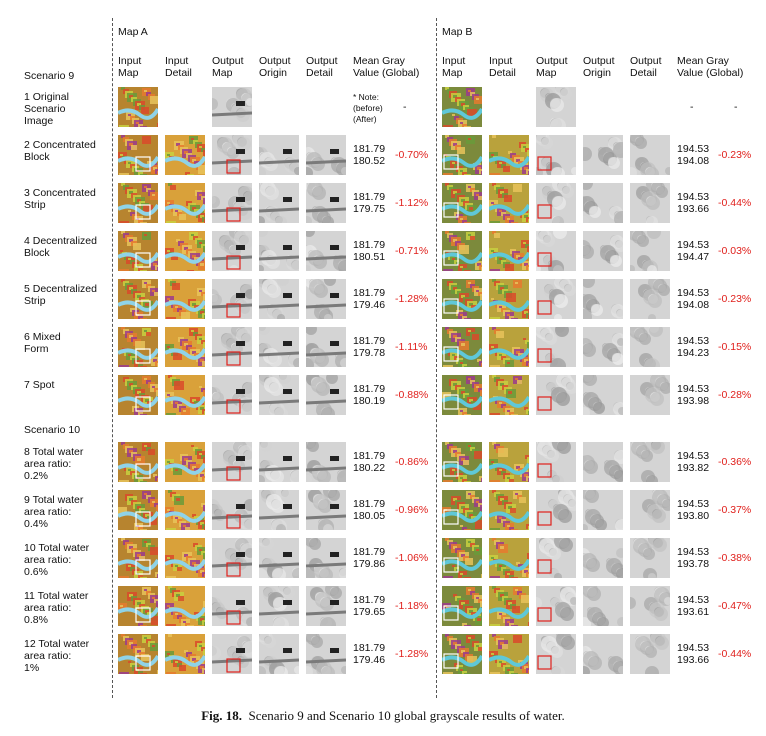  Describe the element at coordinates (693, 606) in the screenshot. I see `row-11-b-mean-values: 194.53 193.61` at that location.